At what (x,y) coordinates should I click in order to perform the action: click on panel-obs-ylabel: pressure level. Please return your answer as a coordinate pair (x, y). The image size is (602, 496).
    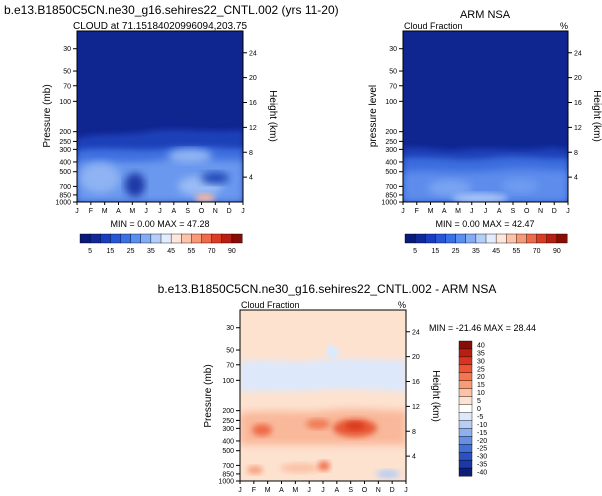
    Looking at the image, I should click on (373, 116).